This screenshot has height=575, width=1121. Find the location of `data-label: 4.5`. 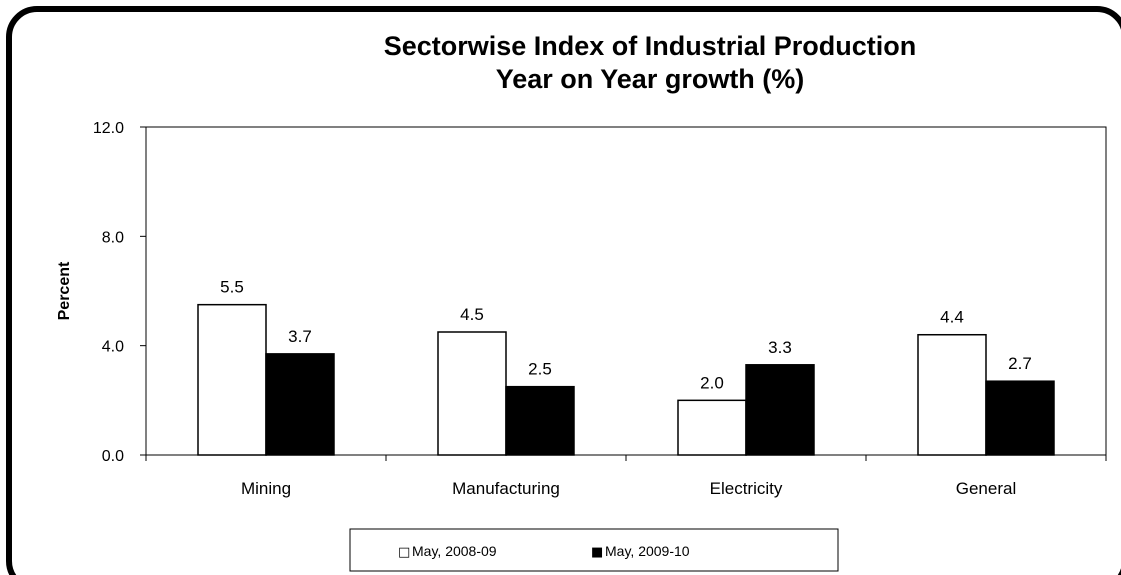

data-label: 4.5 is located at coordinates (472, 314).